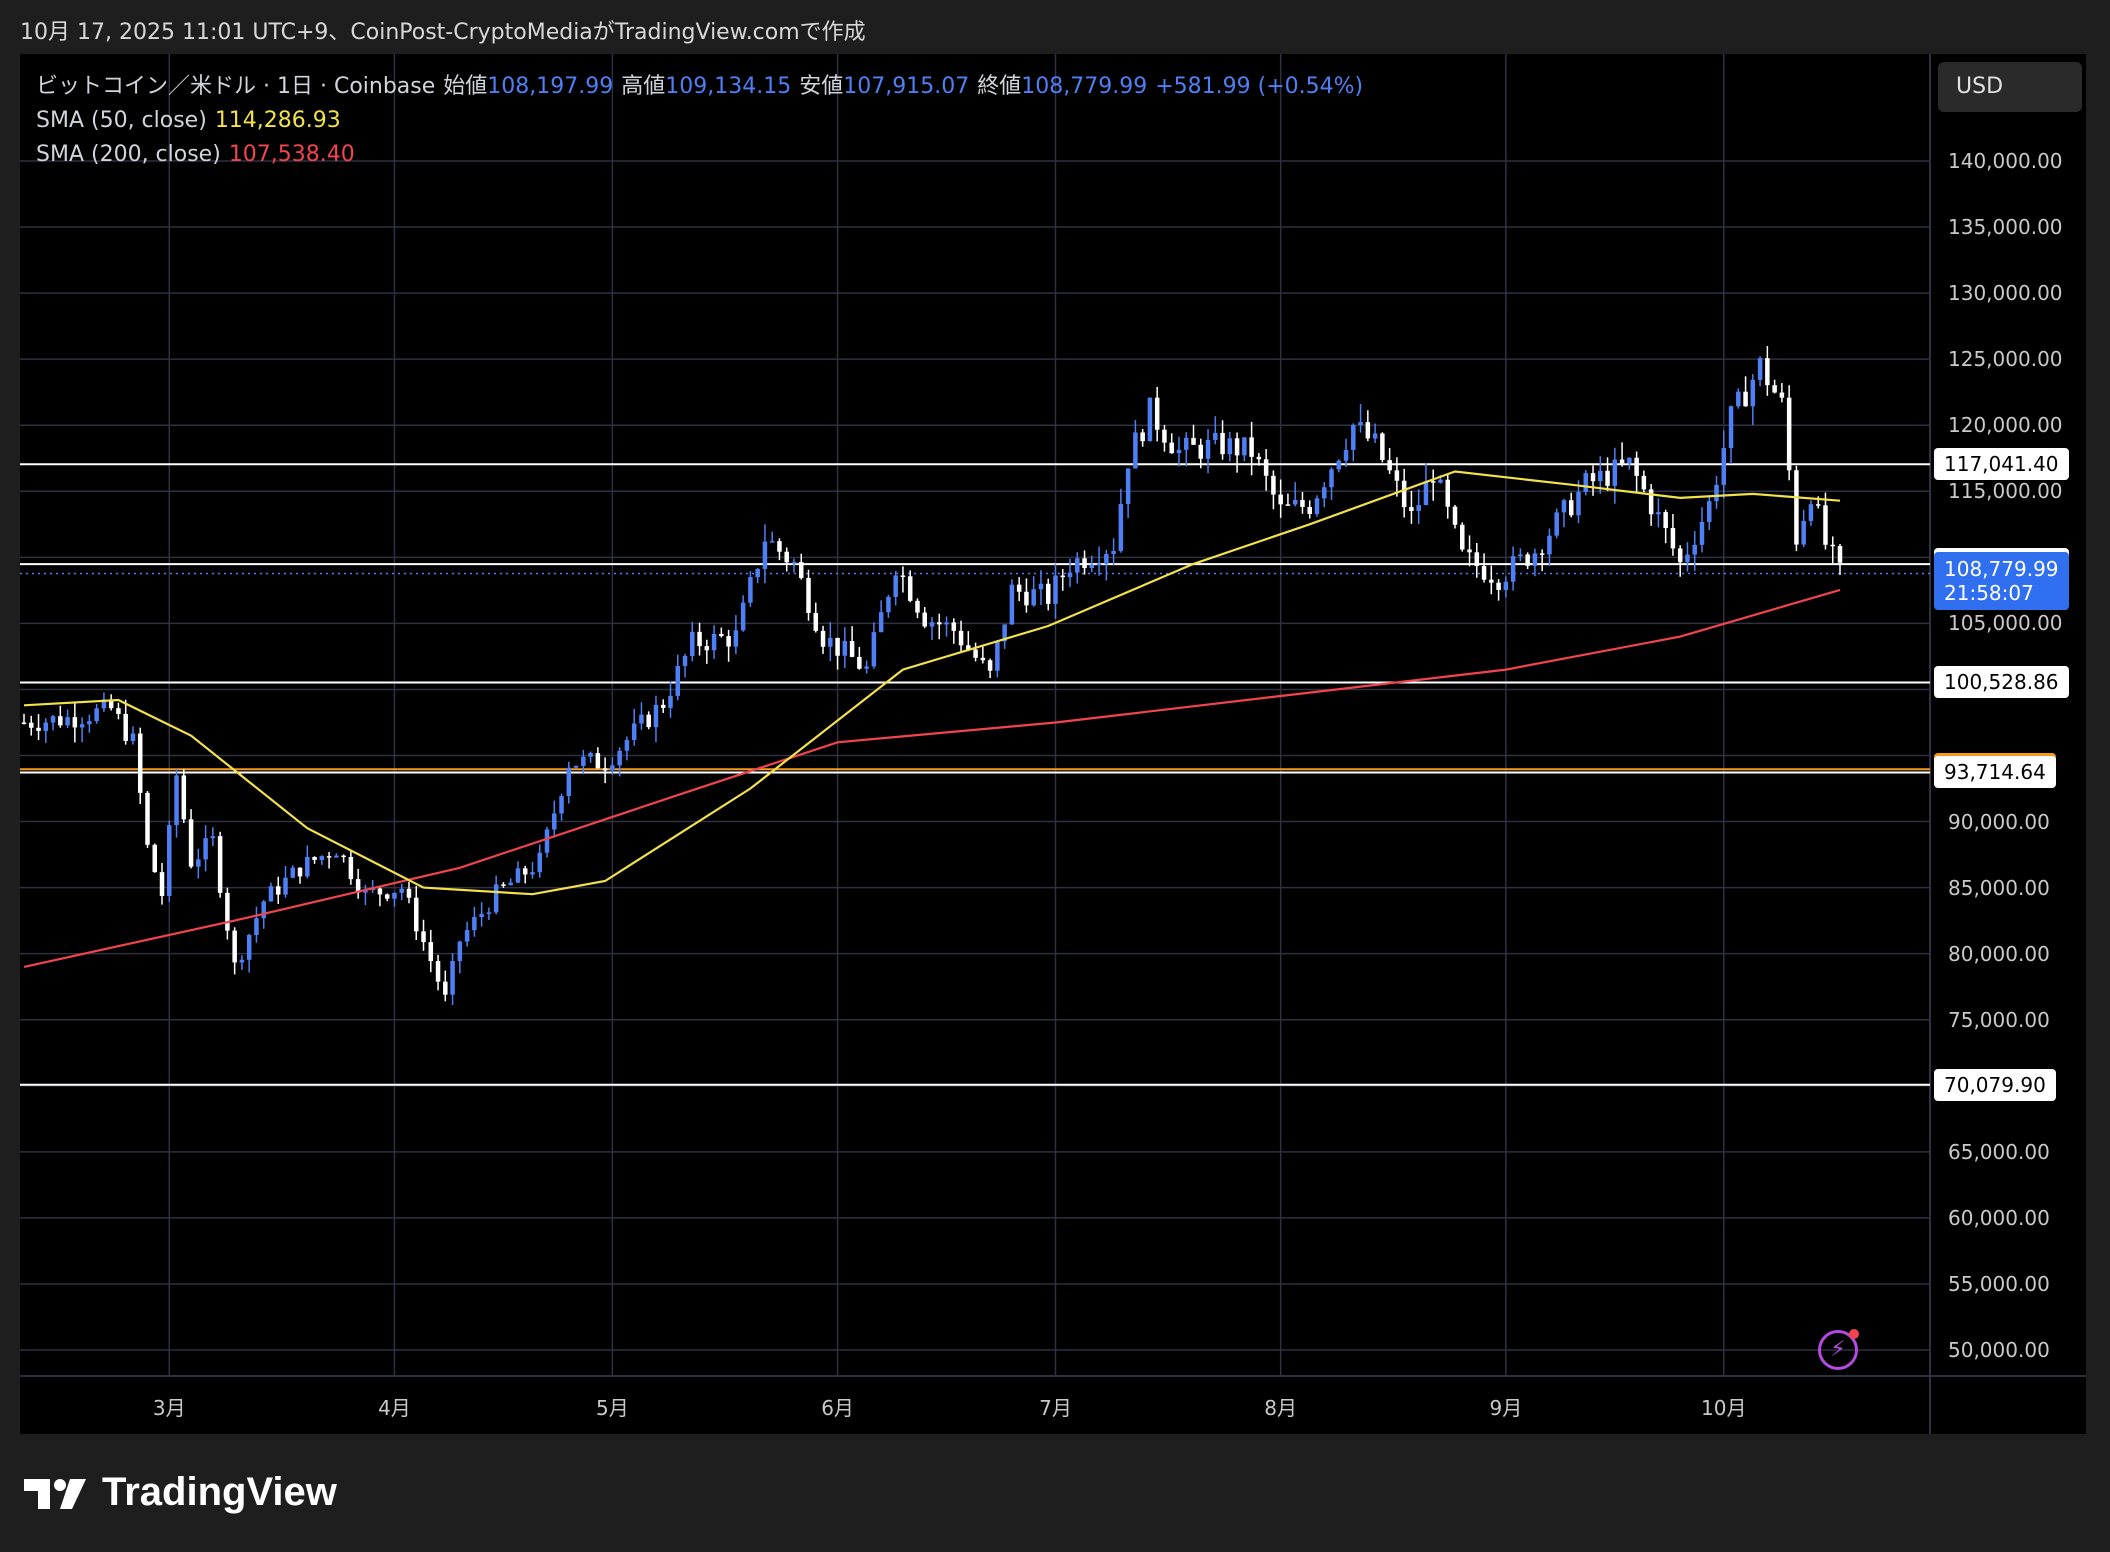  Describe the element at coordinates (1999, 1217) in the screenshot. I see `y-axis-tick-label: 60,000.00` at that location.